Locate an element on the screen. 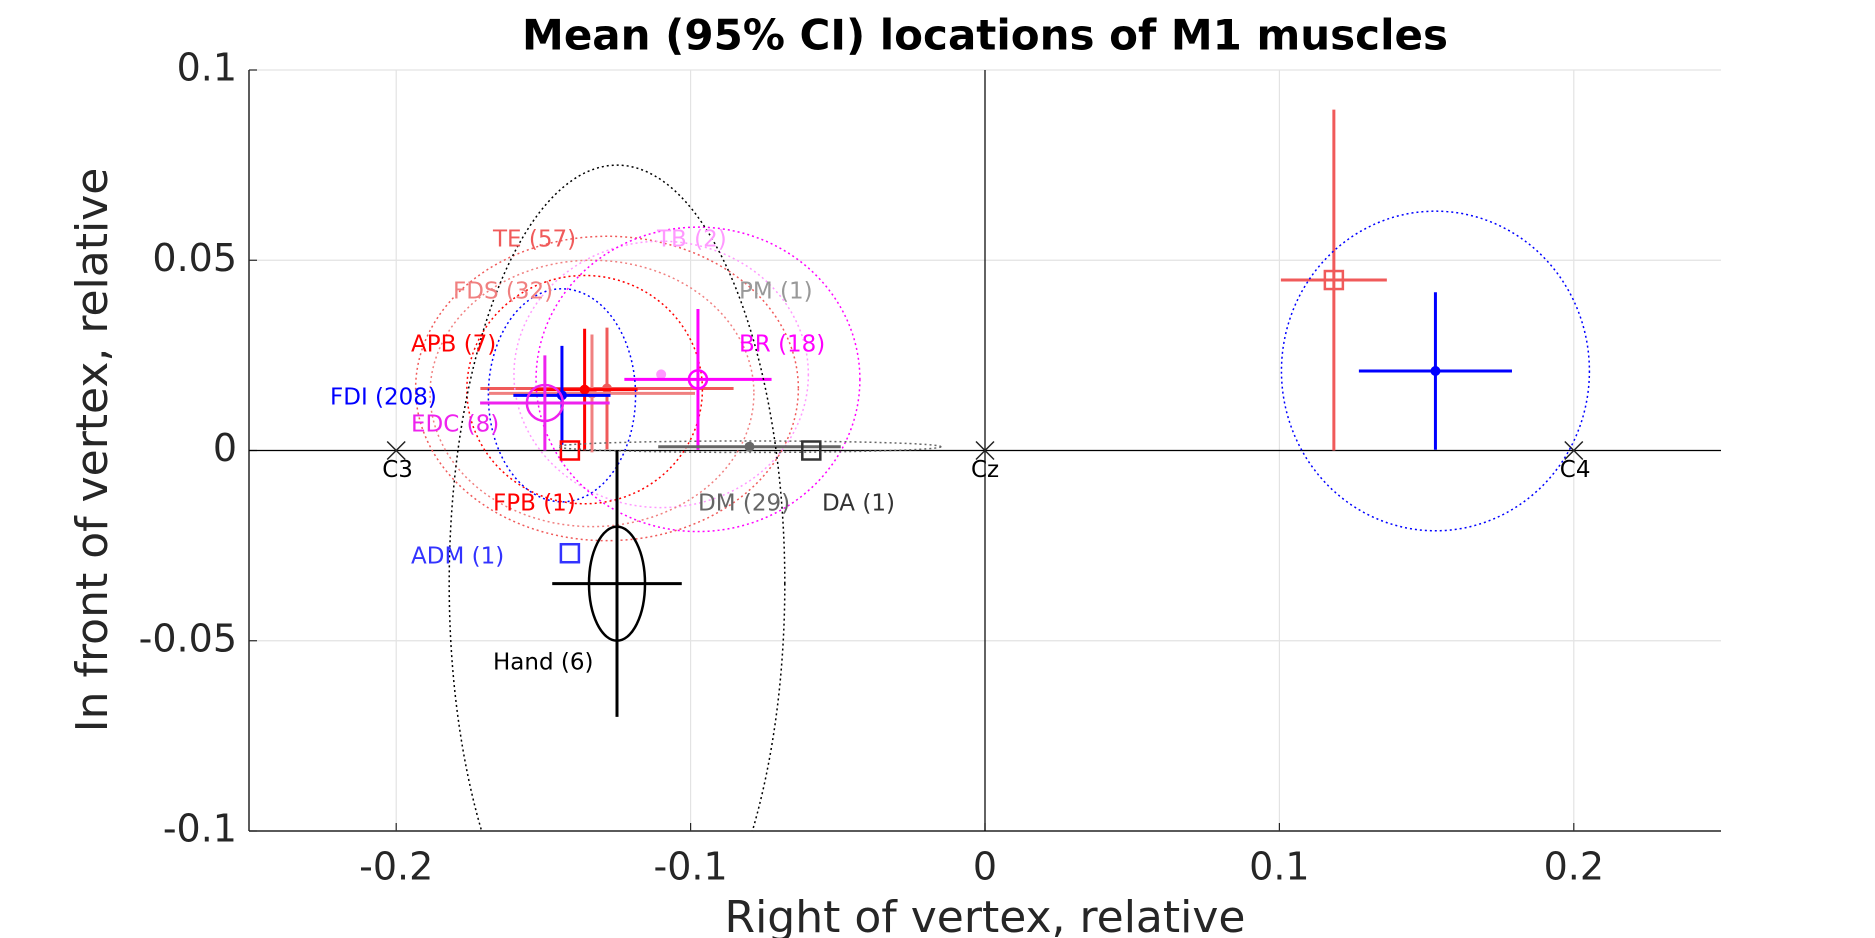 This screenshot has width=1875, height=938. electrode: Cz is located at coordinates (985, 461).